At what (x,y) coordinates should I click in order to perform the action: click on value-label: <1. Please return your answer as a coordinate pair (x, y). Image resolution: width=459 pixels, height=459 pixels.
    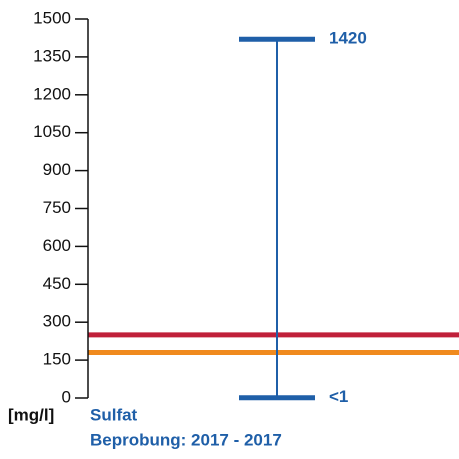
    Looking at the image, I should click on (338, 396).